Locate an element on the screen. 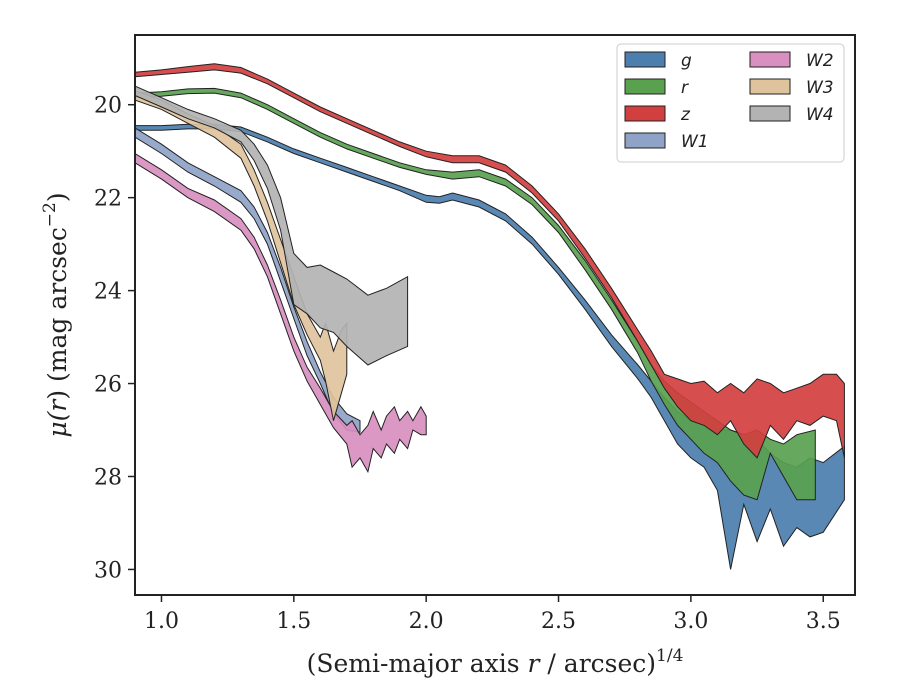 Image resolution: width=900 pixels, height=700 pixels. legend-label-z: z is located at coordinates (685, 115).